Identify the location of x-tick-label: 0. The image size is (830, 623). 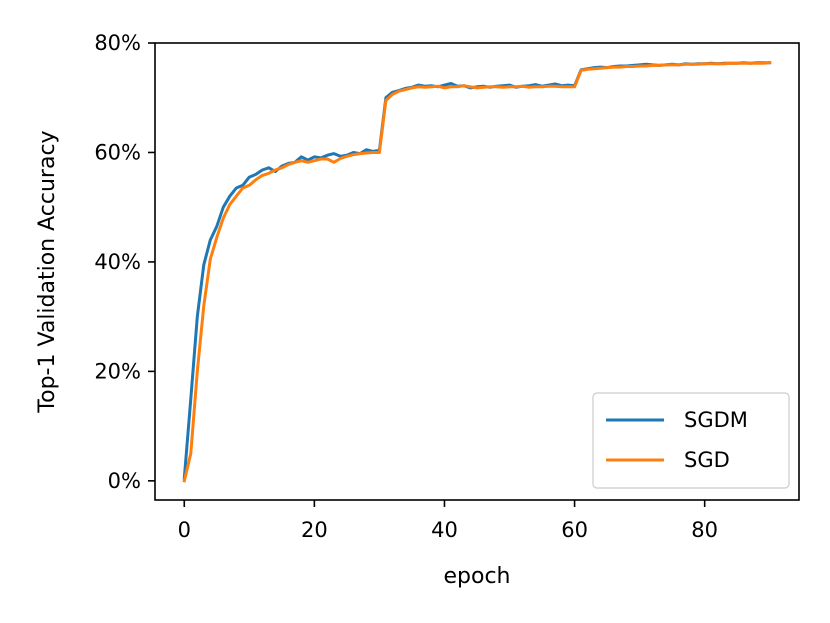
(184, 530).